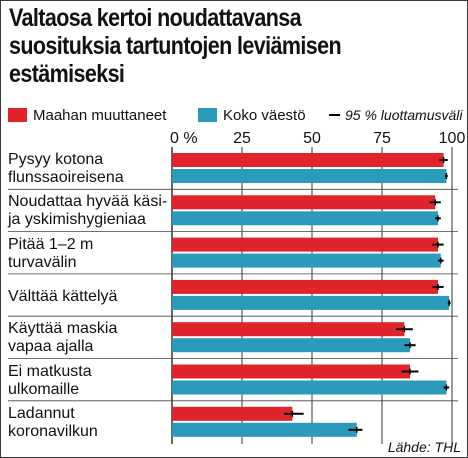 Image resolution: width=468 pixels, height=458 pixels. I want to click on category-label-line: ja yskimishygieniaa, so click(77, 220).